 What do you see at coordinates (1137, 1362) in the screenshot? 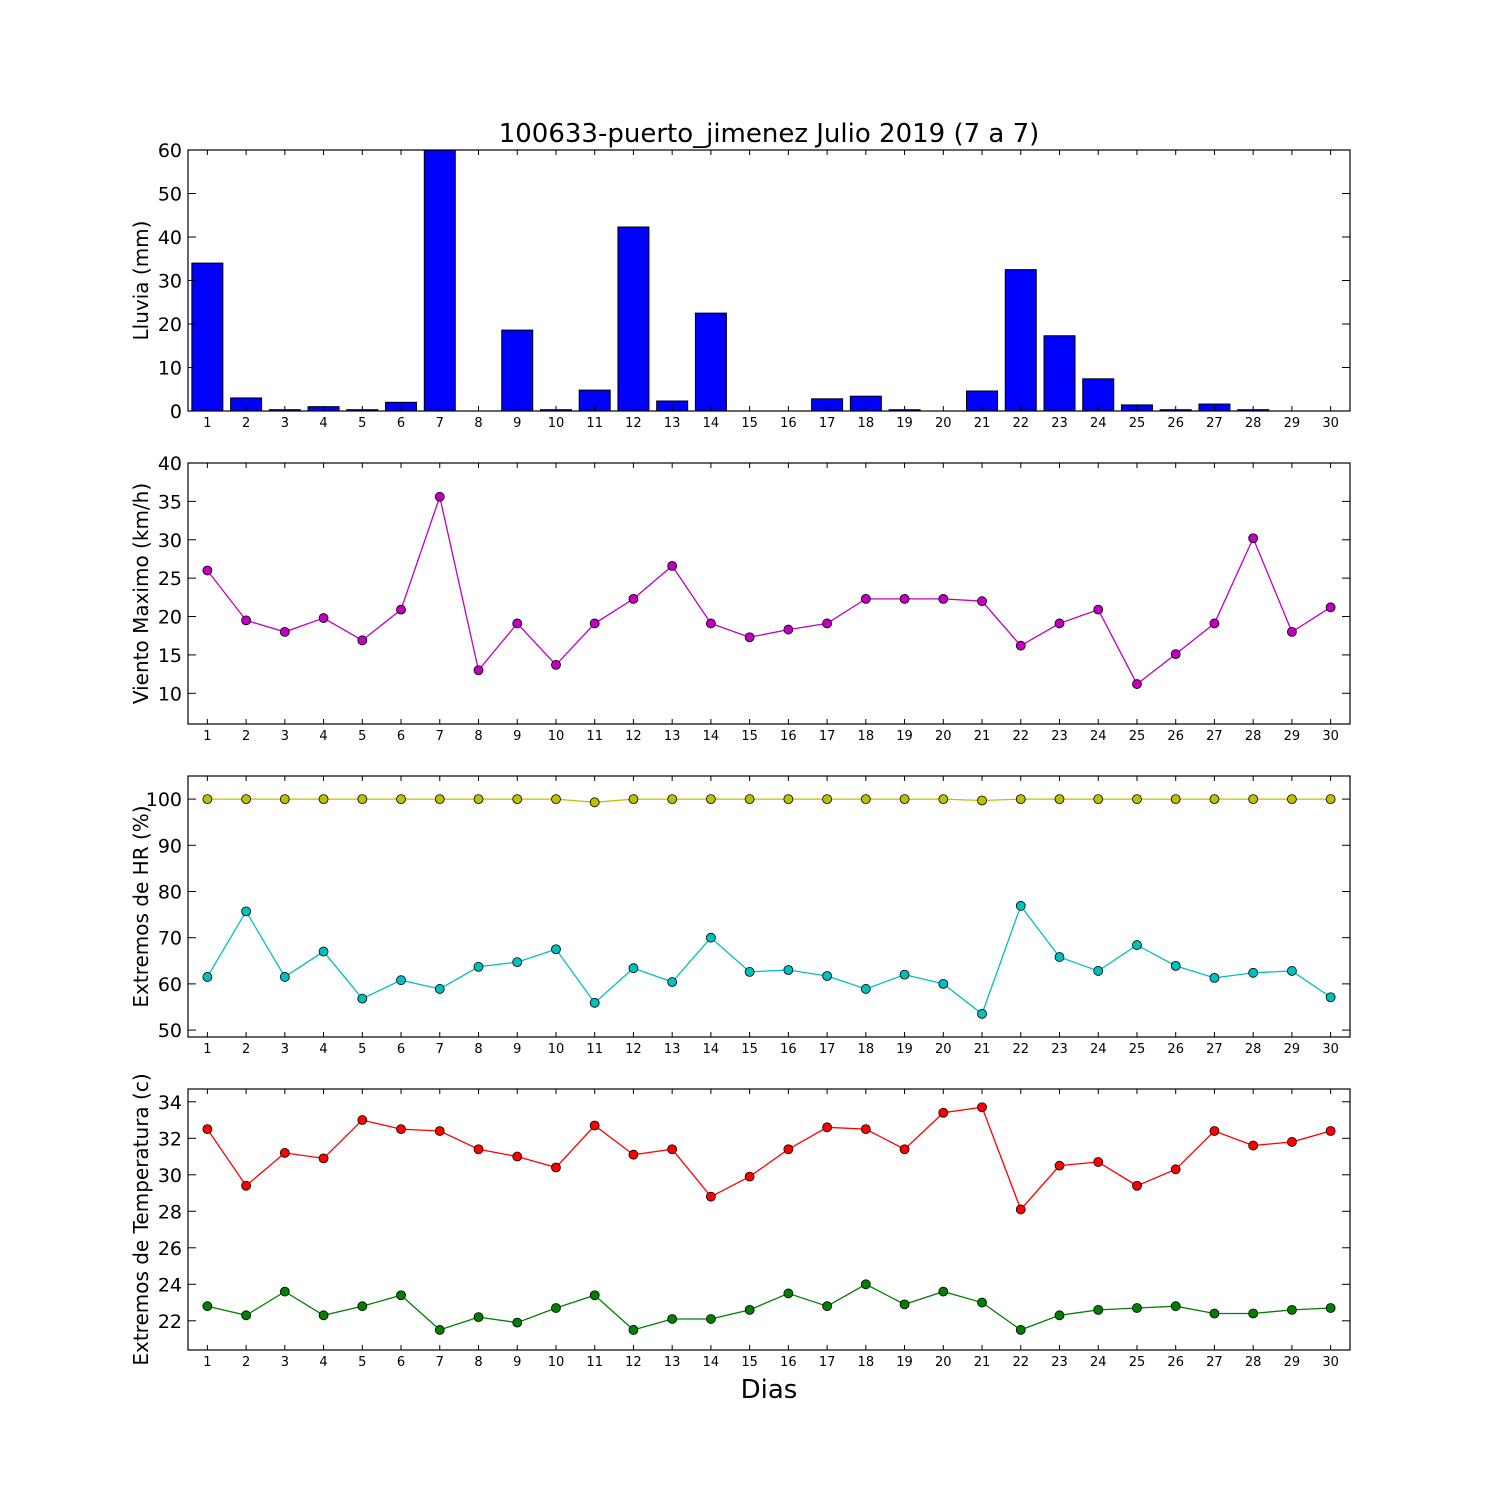
I see `x-tick-label: 25` at bounding box center [1137, 1362].